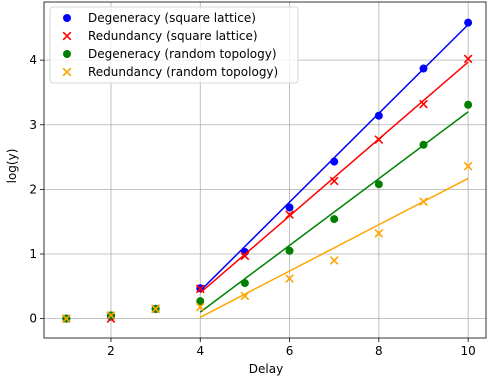 The image size is (488, 386). I want to click on legend-item: Redundancy (square lattice), so click(160, 36).